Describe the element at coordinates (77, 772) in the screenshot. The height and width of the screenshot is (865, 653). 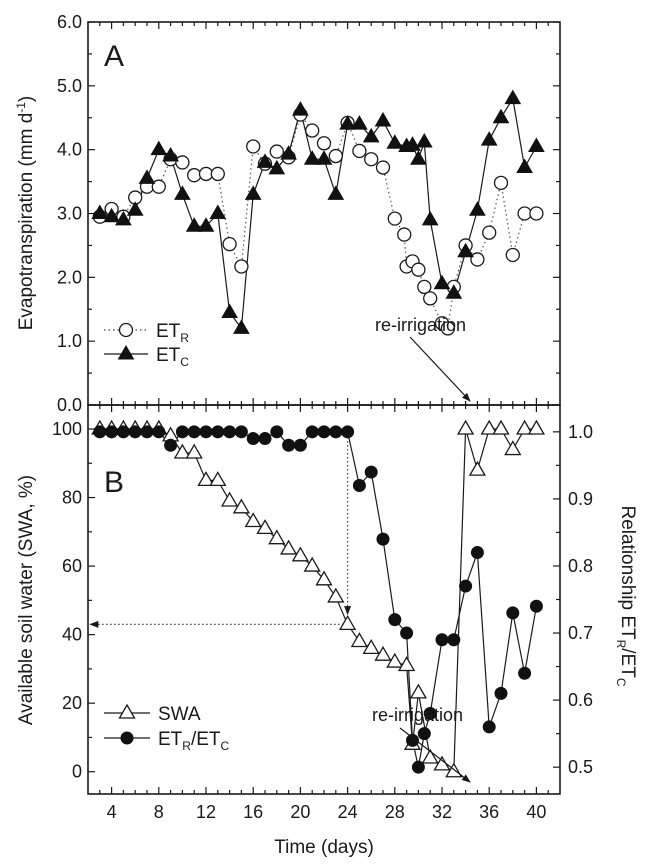
I see `panel-b-y-tick-label: 0` at that location.